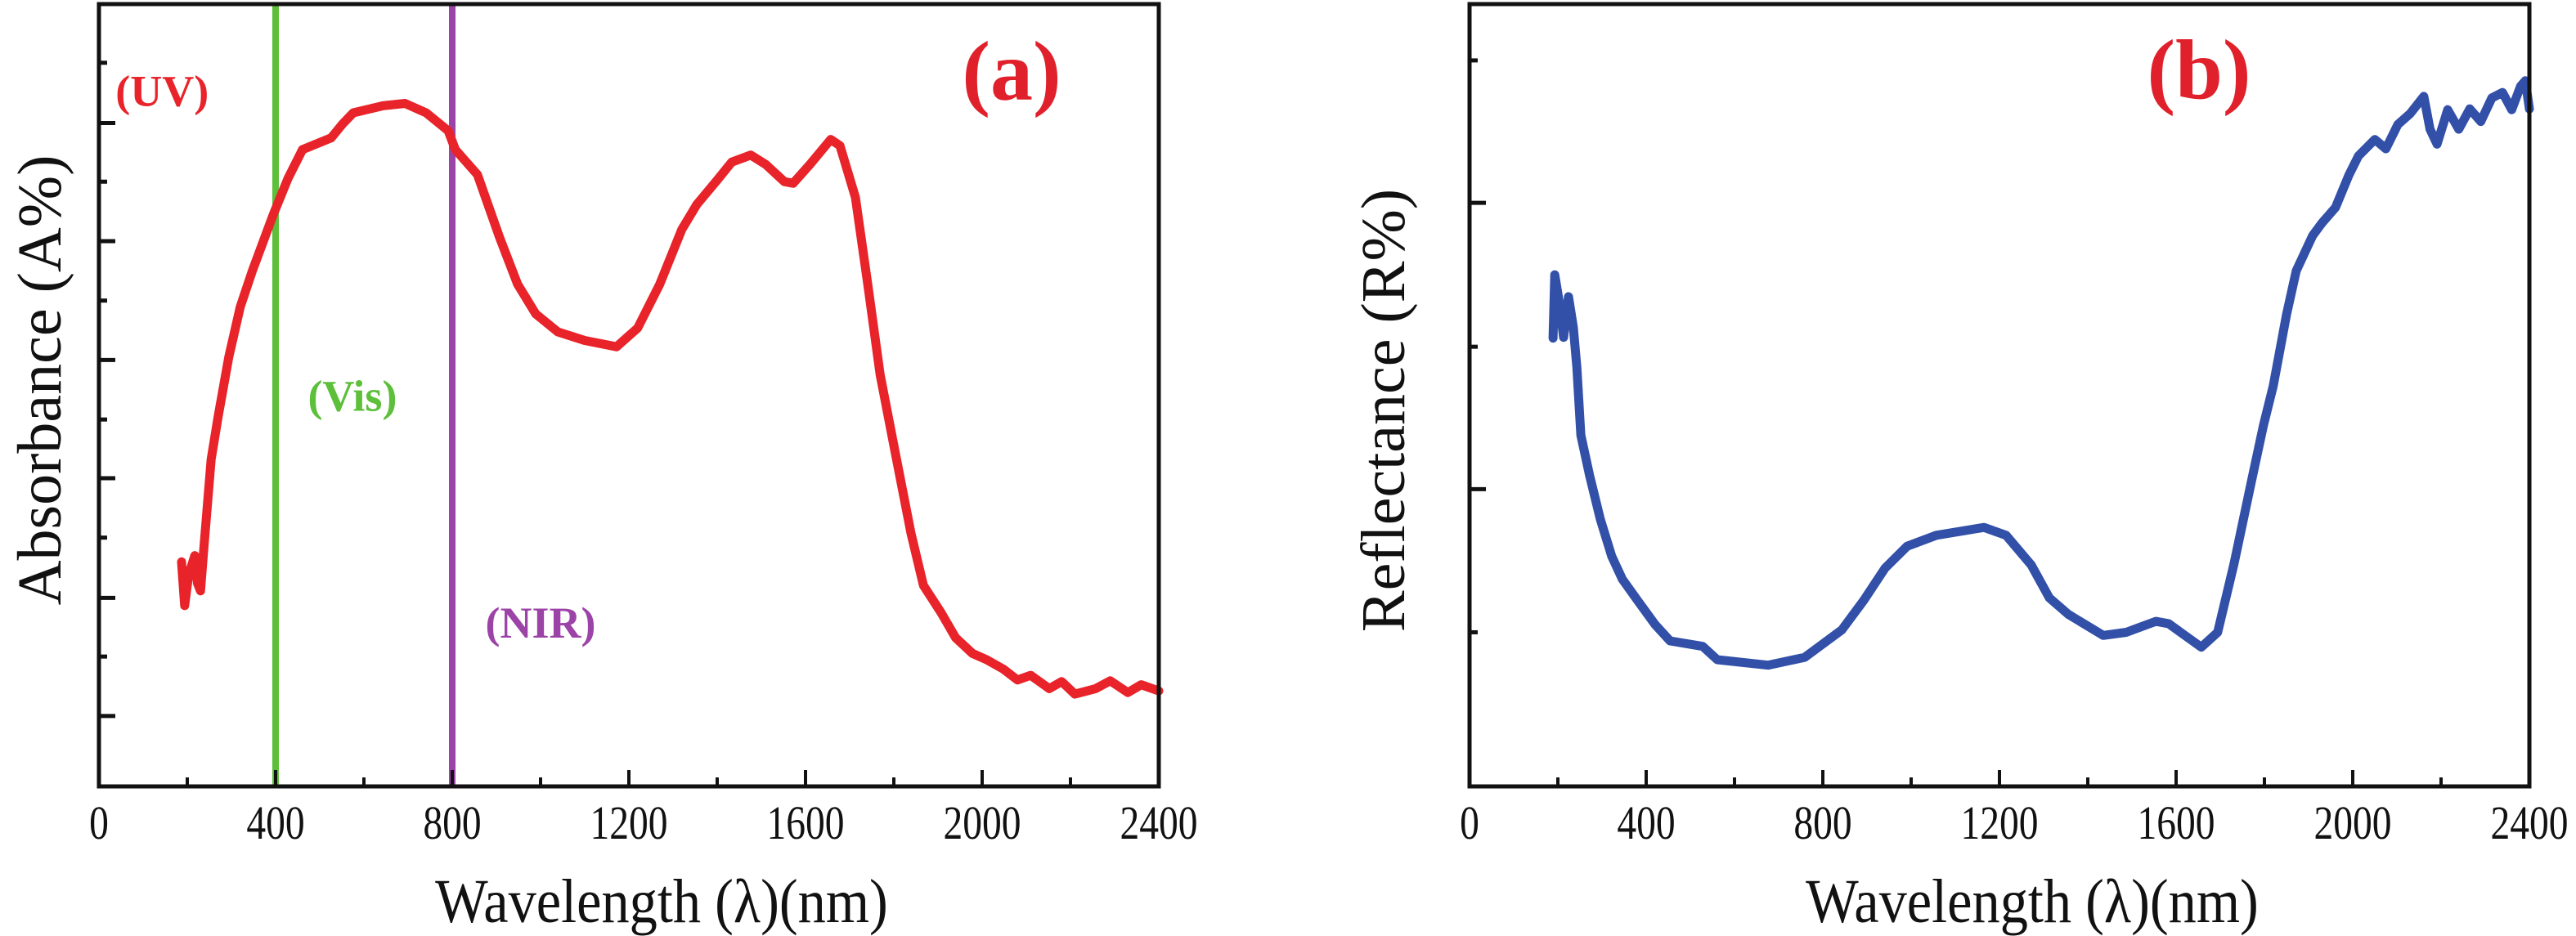  Describe the element at coordinates (1012, 72) in the screenshot. I see `panel-label-a: (a)` at that location.